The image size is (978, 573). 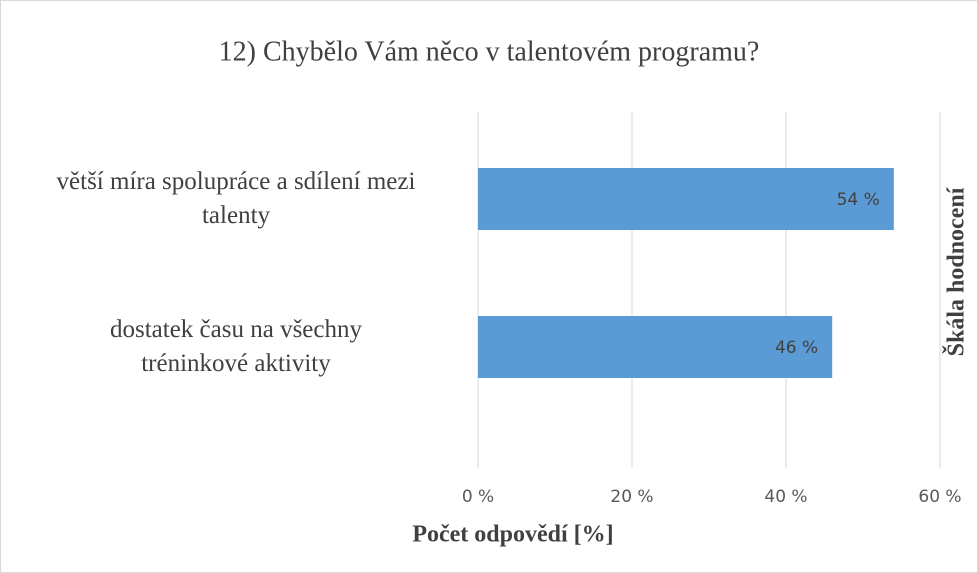 I want to click on x-axis-title: Počet odpovědí [%], so click(x=512, y=535).